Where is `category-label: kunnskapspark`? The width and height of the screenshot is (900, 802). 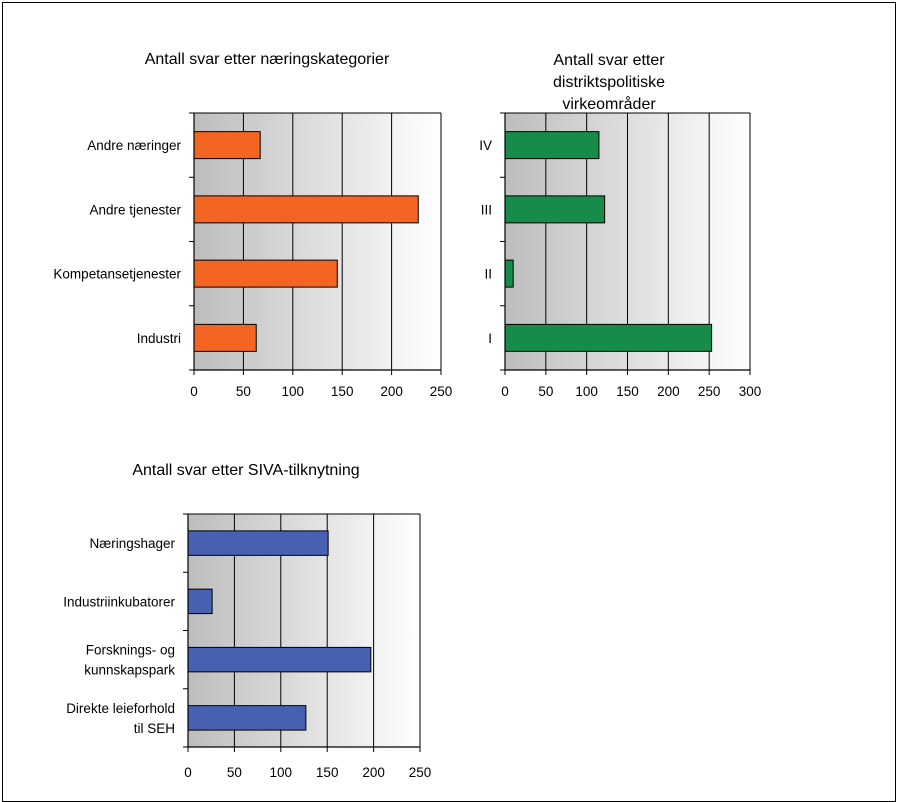 category-label: kunnskapspark is located at coordinates (129, 670).